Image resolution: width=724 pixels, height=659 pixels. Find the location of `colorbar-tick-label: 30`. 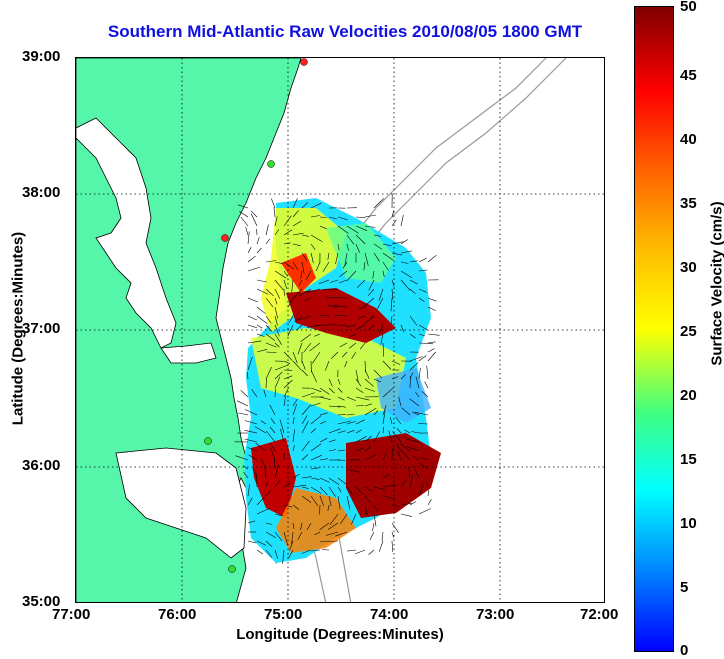

colorbar-tick-label: 30 is located at coordinates (688, 267).